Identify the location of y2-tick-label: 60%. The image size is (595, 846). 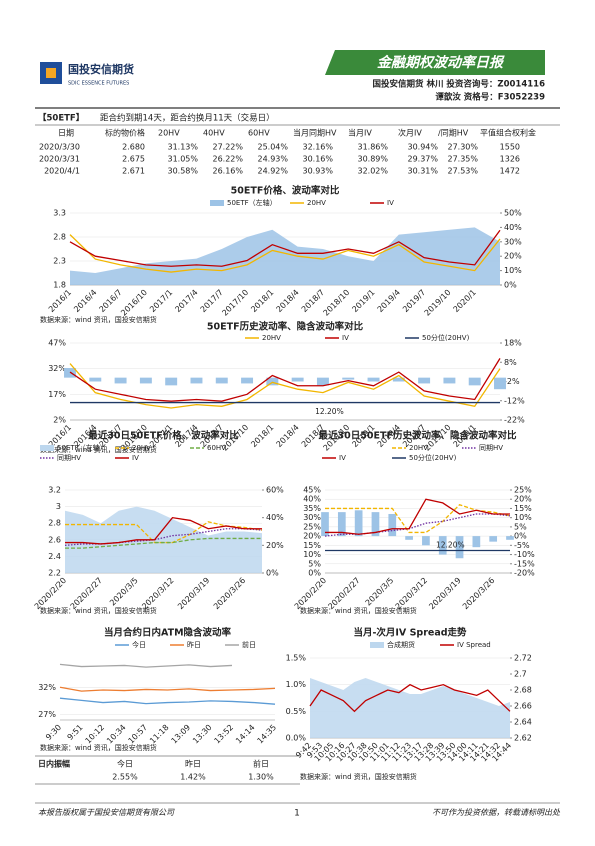
(275, 490).